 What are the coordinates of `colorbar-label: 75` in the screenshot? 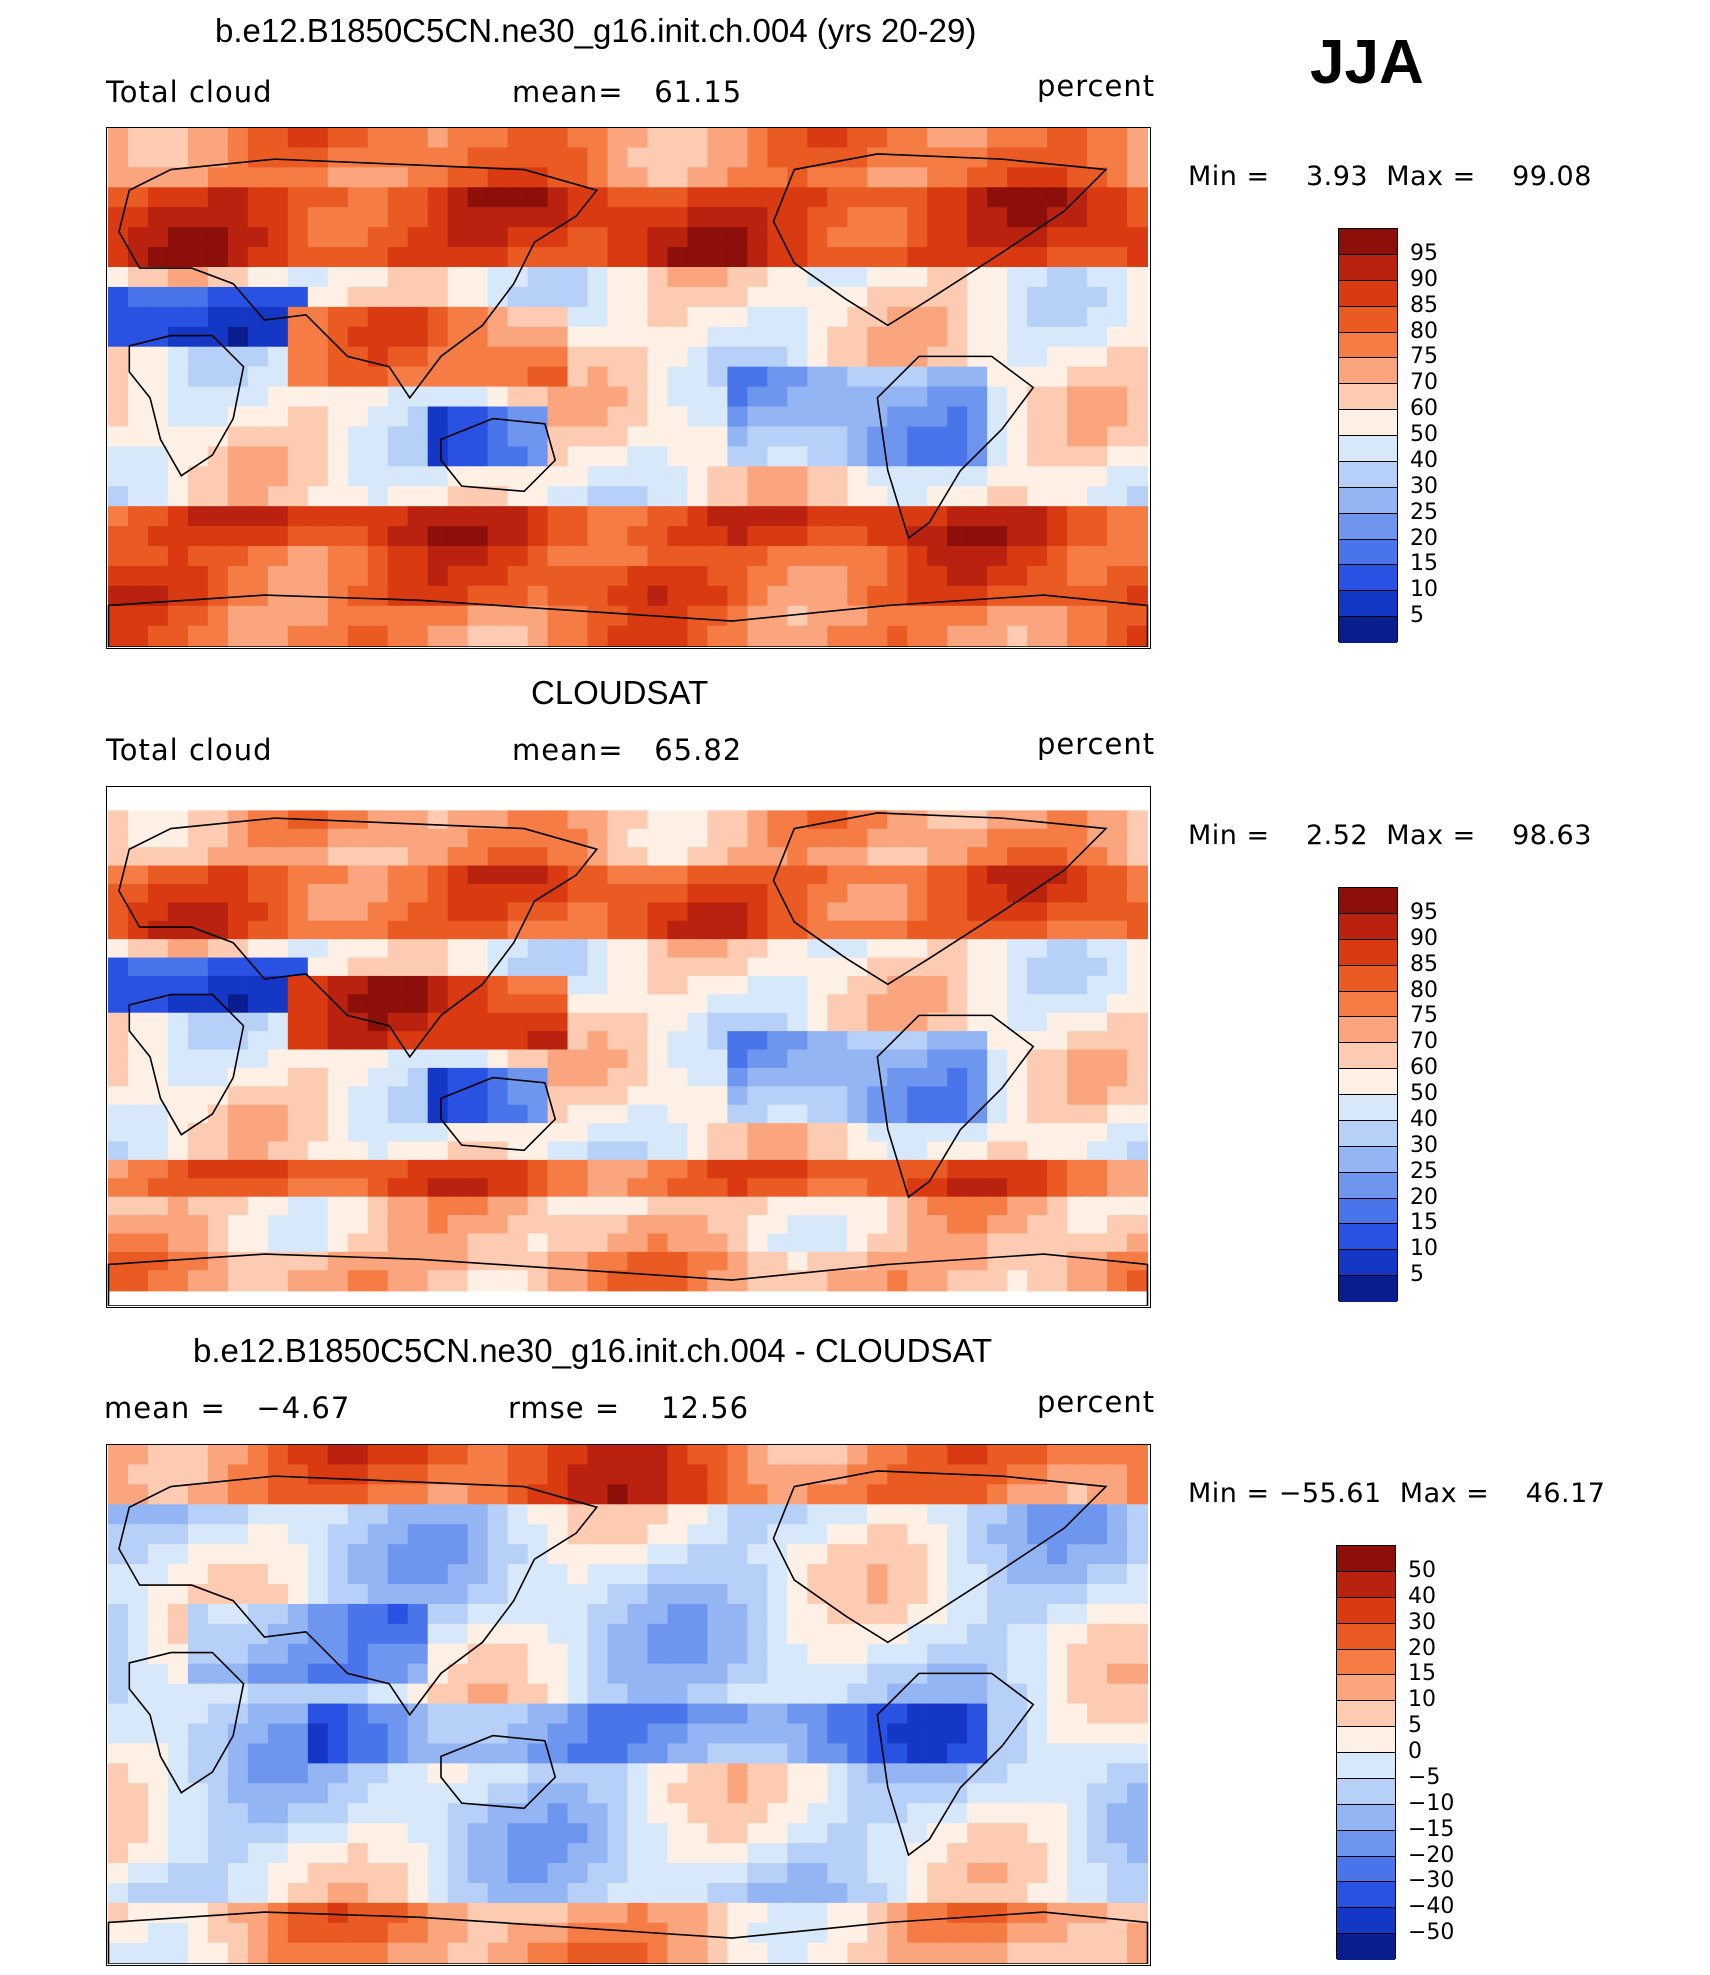 It's located at (1424, 1016).